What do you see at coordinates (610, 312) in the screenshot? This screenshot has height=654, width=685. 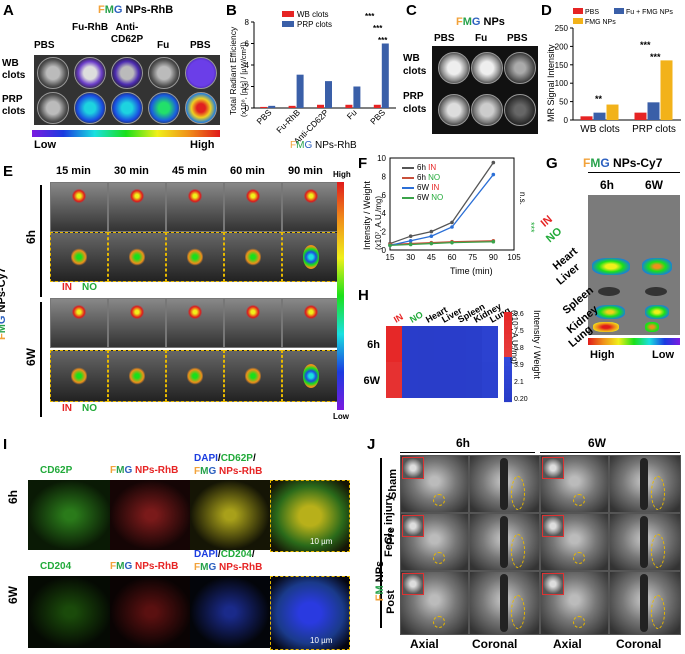 I see `g-organ-kidney-6h` at bounding box center [610, 312].